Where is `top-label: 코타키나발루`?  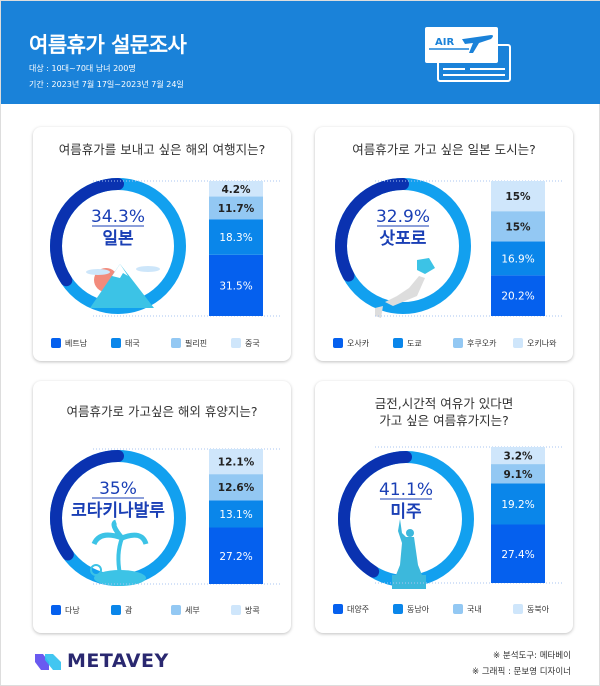 top-label: 코타키나발루 is located at coordinates (118, 511).